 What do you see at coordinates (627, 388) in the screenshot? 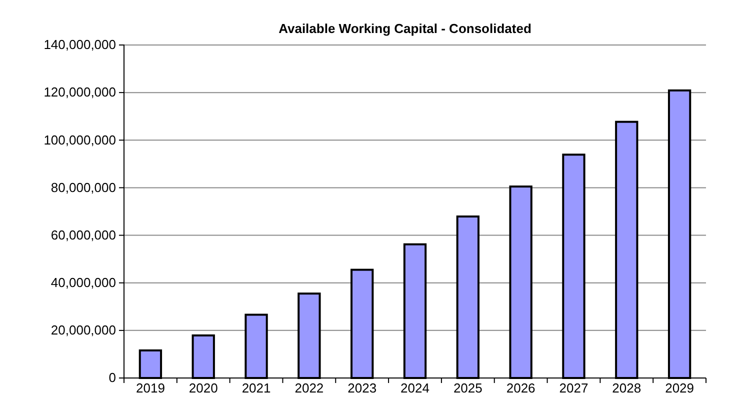
I see `x-tick-label: 2028` at bounding box center [627, 388].